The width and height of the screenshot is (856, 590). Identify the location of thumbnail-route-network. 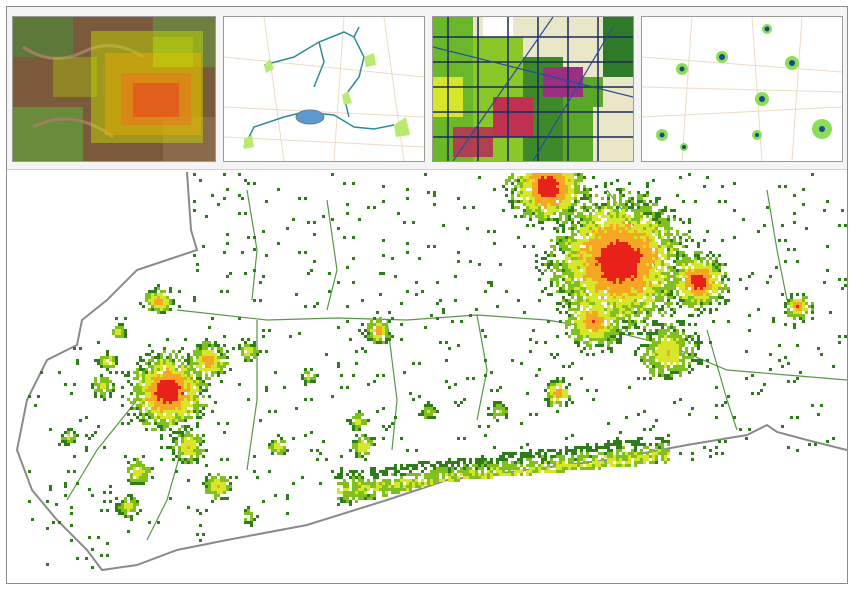
(324, 89).